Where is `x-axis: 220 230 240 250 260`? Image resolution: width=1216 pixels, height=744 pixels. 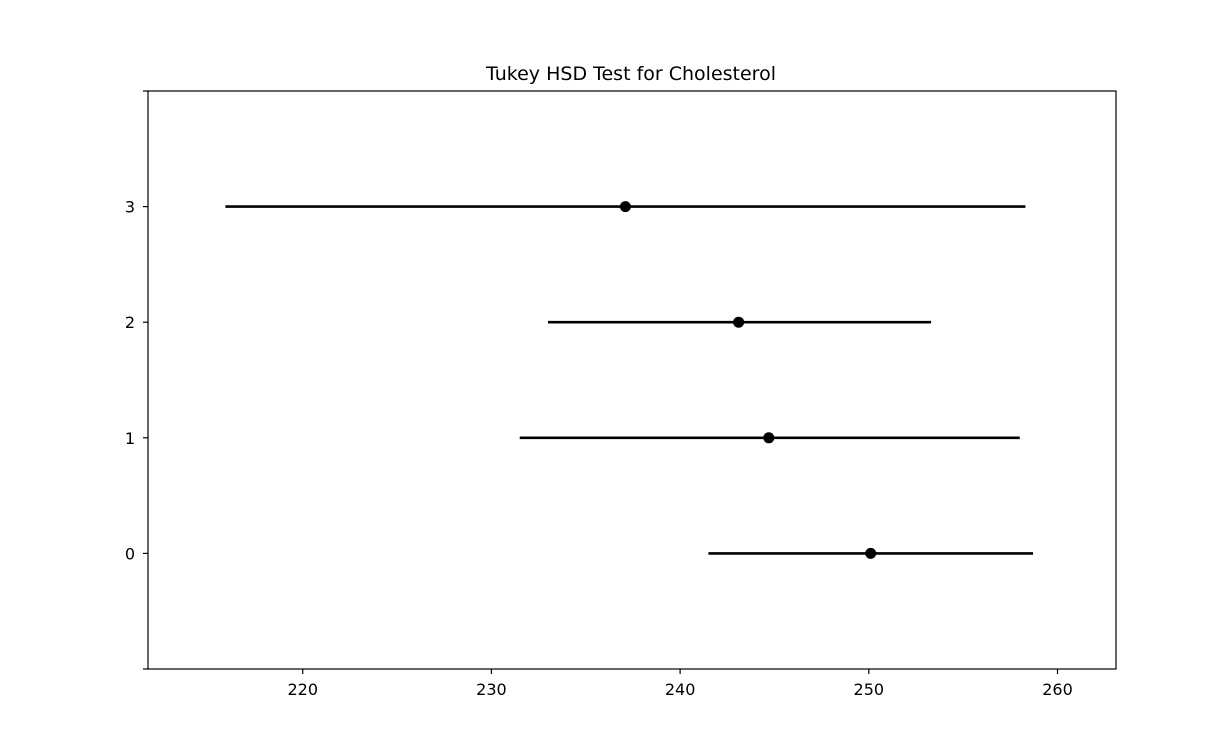
x-axis: 220 230 240 250 260 is located at coordinates (680, 684).